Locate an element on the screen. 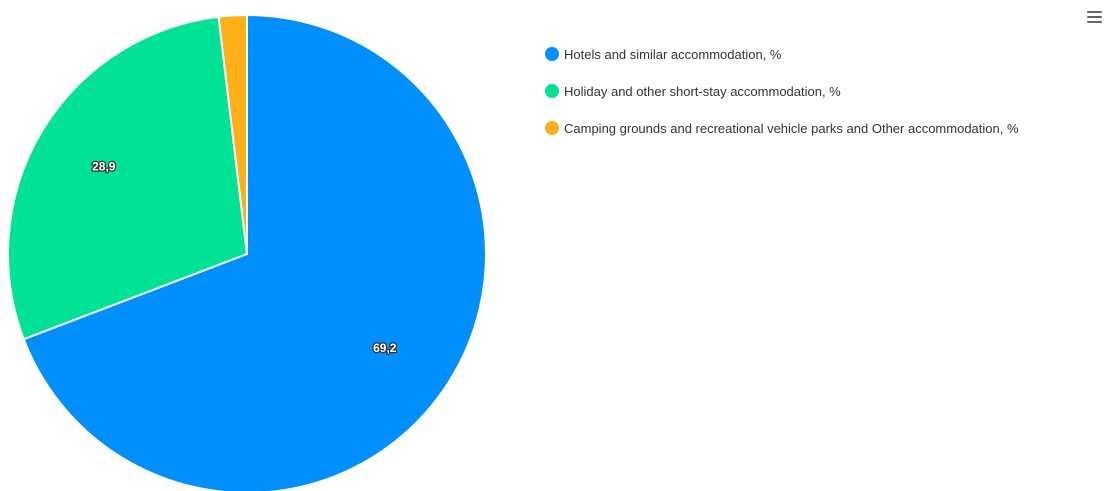 This screenshot has height=491, width=1111. data-label-0: 69,2 is located at coordinates (385, 348).